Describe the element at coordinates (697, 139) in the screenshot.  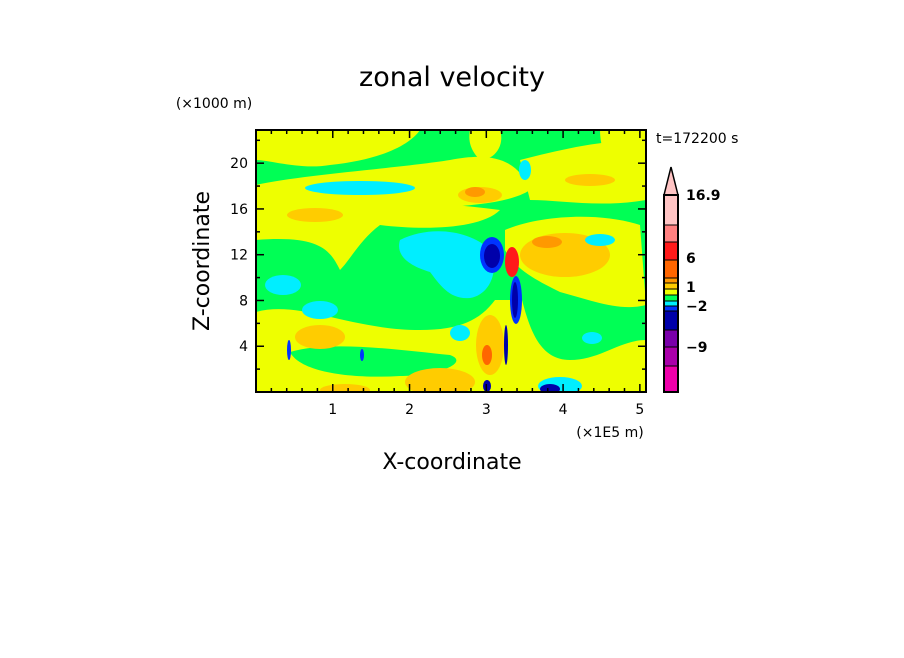
I see `time-label: t=172200 s` at that location.